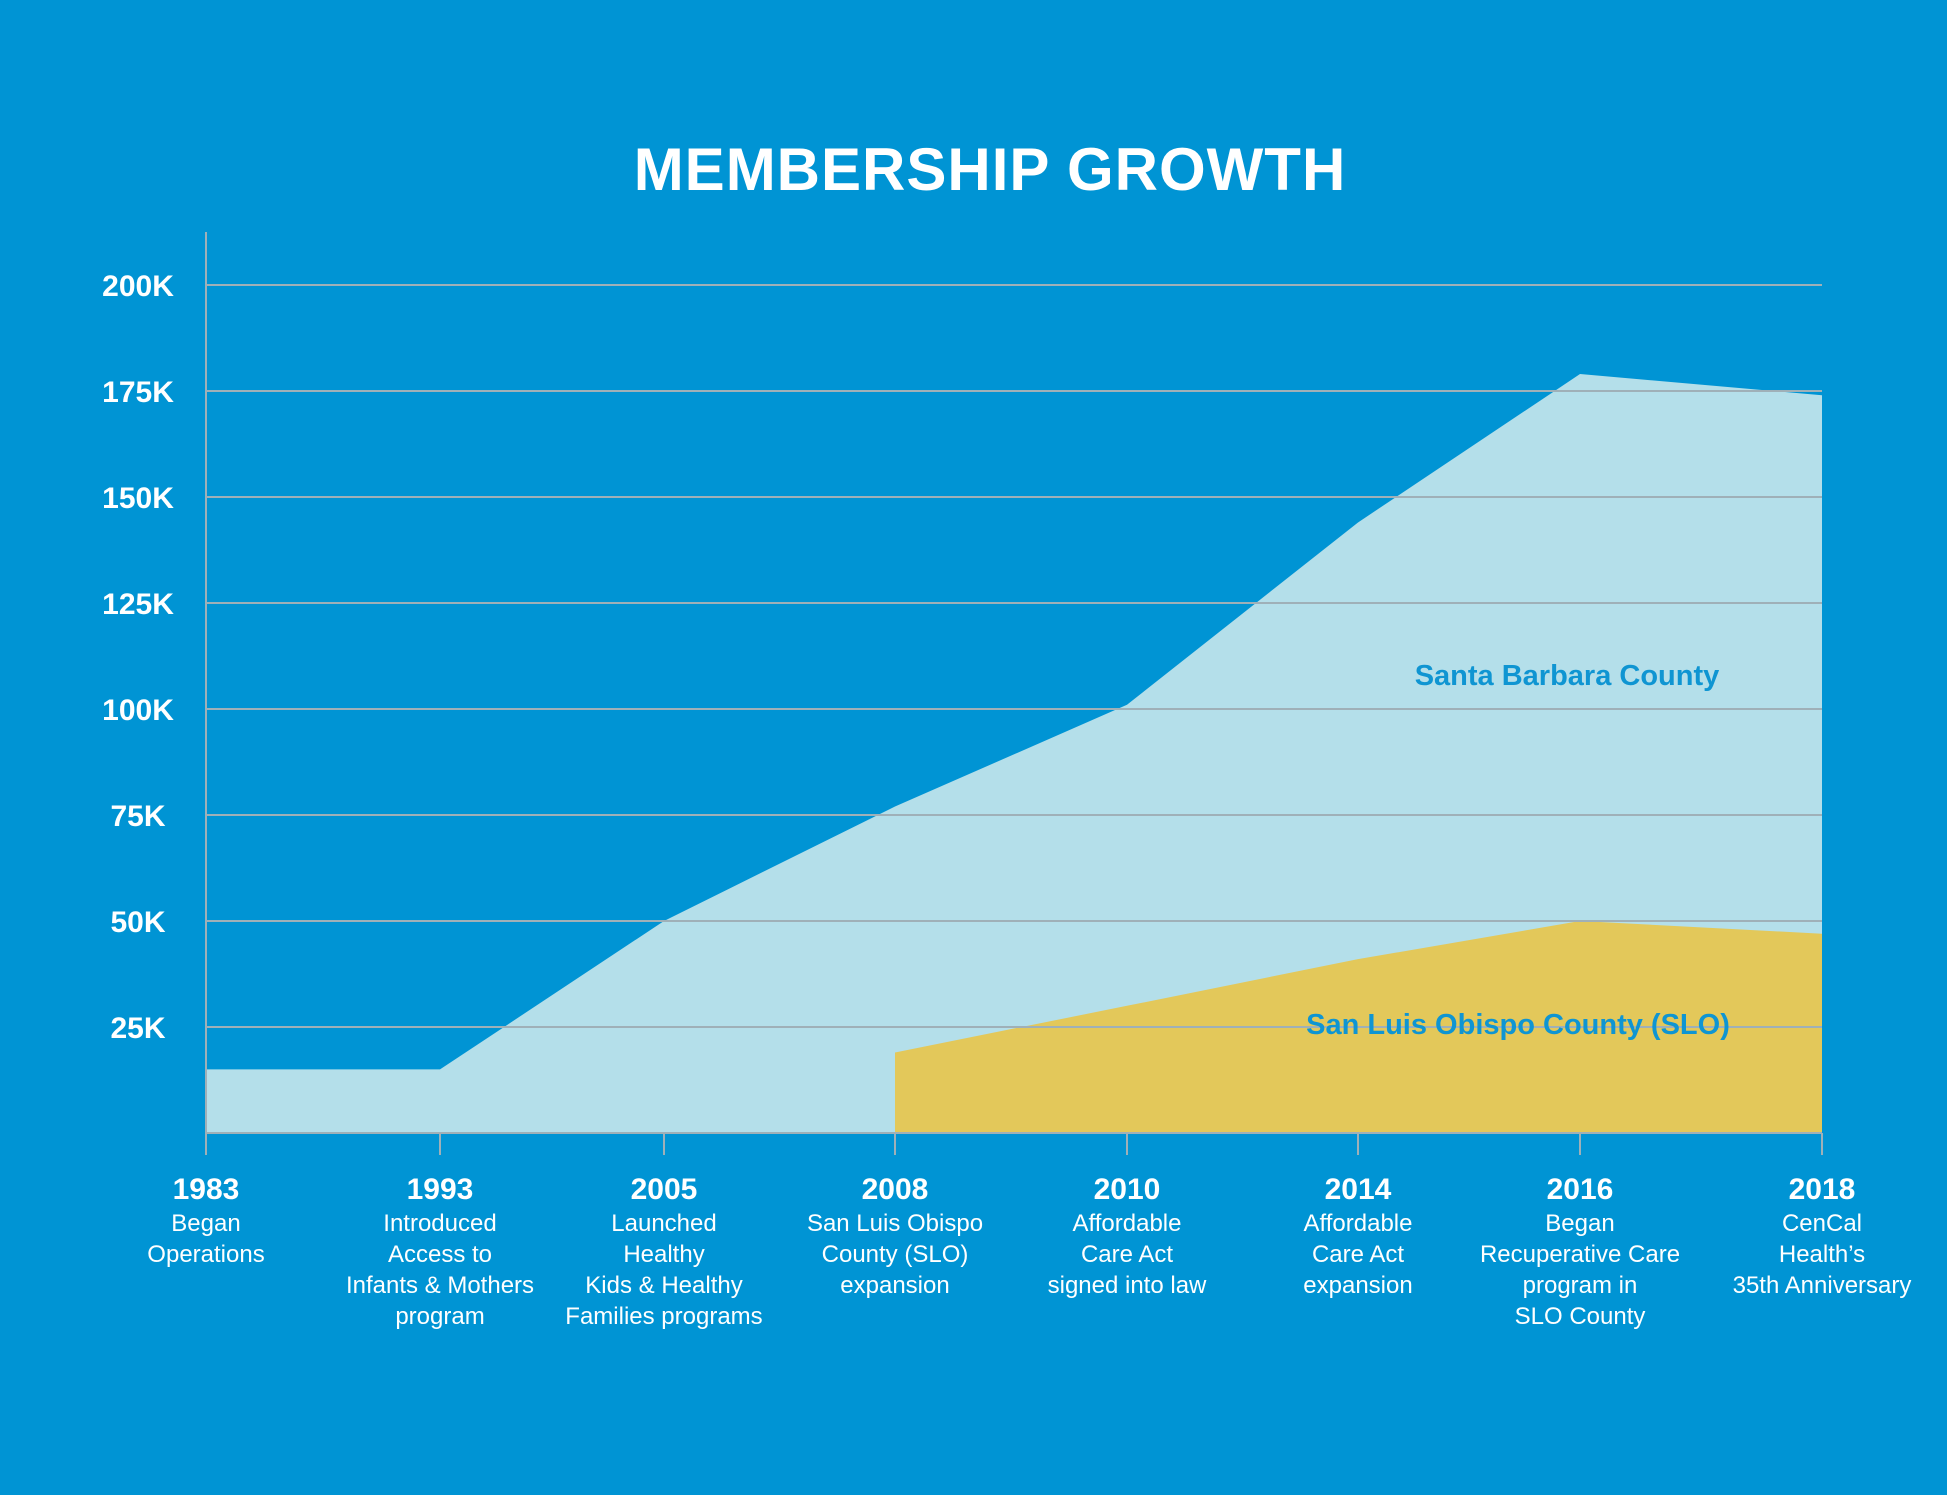 The width and height of the screenshot is (1947, 1495). I want to click on series-label-san-luis-obispo: San Luis Obispo County (SLO), so click(1518, 1025).